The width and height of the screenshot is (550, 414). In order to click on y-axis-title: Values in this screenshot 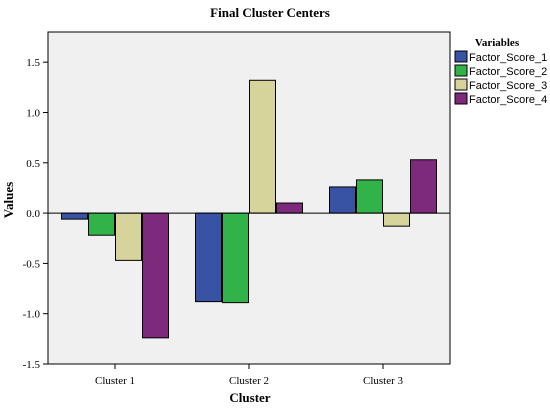, I will do `click(8, 200)`.